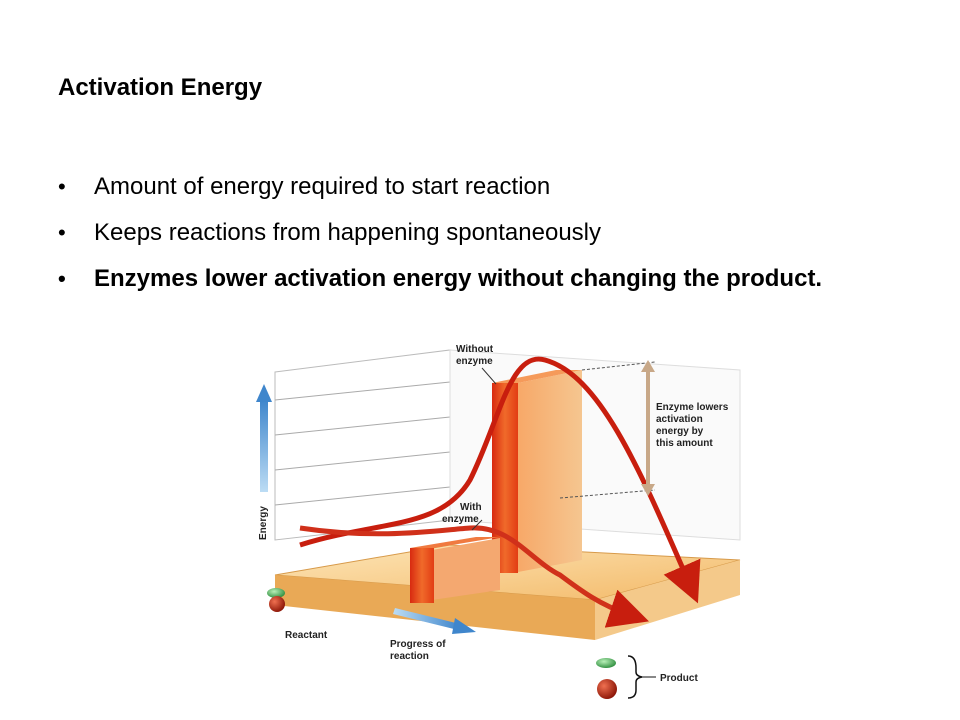 Image resolution: width=960 pixels, height=720 pixels. What do you see at coordinates (684, 443) in the screenshot?
I see `label-enzyme-lowers-4: this amount` at bounding box center [684, 443].